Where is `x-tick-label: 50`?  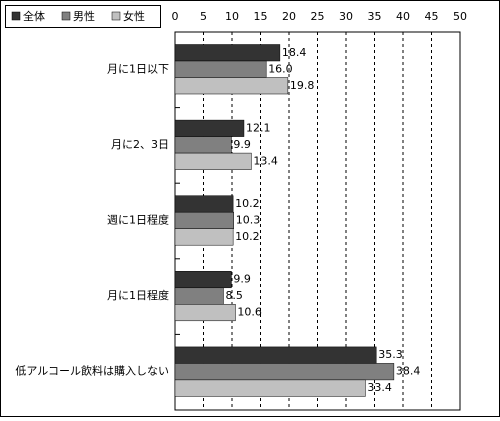
x-tick-label: 50 is located at coordinates (460, 16).